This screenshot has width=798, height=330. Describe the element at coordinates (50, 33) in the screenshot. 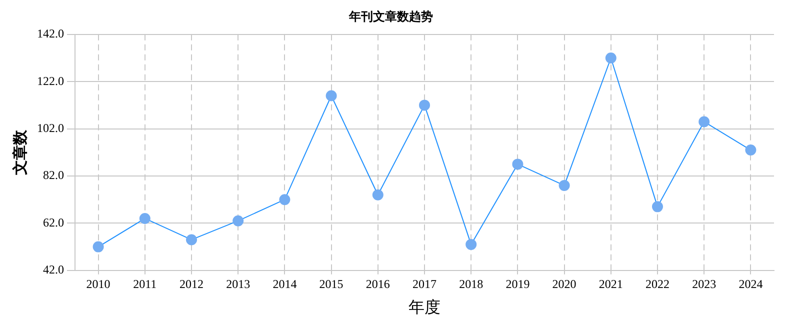

I see `y-tick-label: 142.0` at that location.